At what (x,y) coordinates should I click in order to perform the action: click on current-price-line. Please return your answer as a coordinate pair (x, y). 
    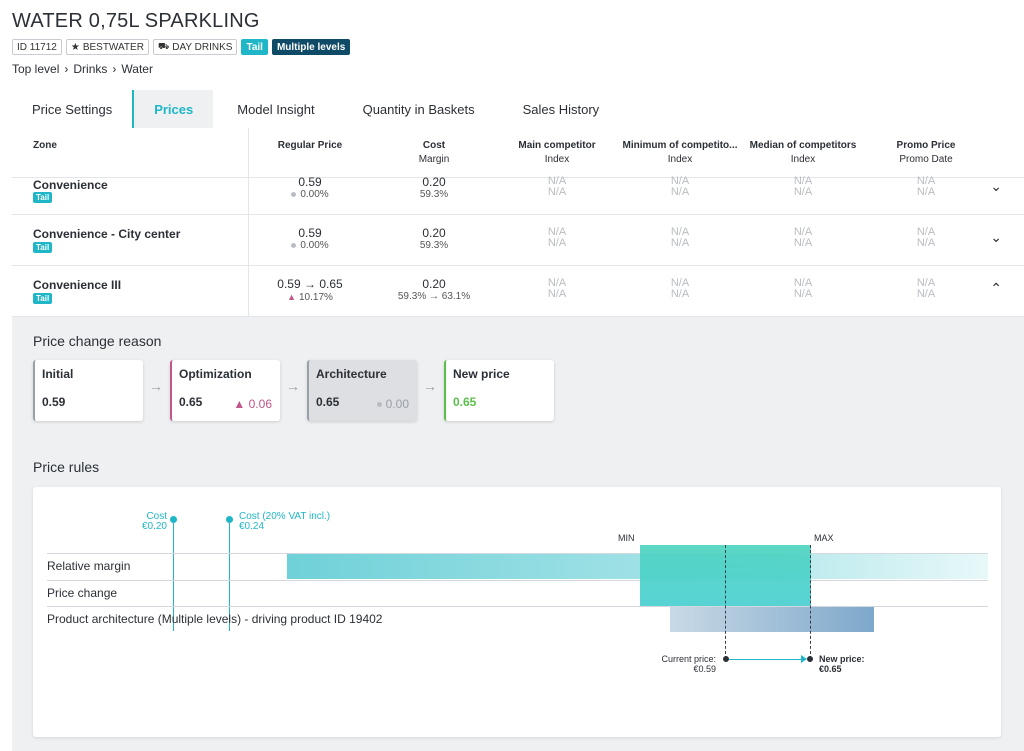
    Looking at the image, I should click on (725, 602).